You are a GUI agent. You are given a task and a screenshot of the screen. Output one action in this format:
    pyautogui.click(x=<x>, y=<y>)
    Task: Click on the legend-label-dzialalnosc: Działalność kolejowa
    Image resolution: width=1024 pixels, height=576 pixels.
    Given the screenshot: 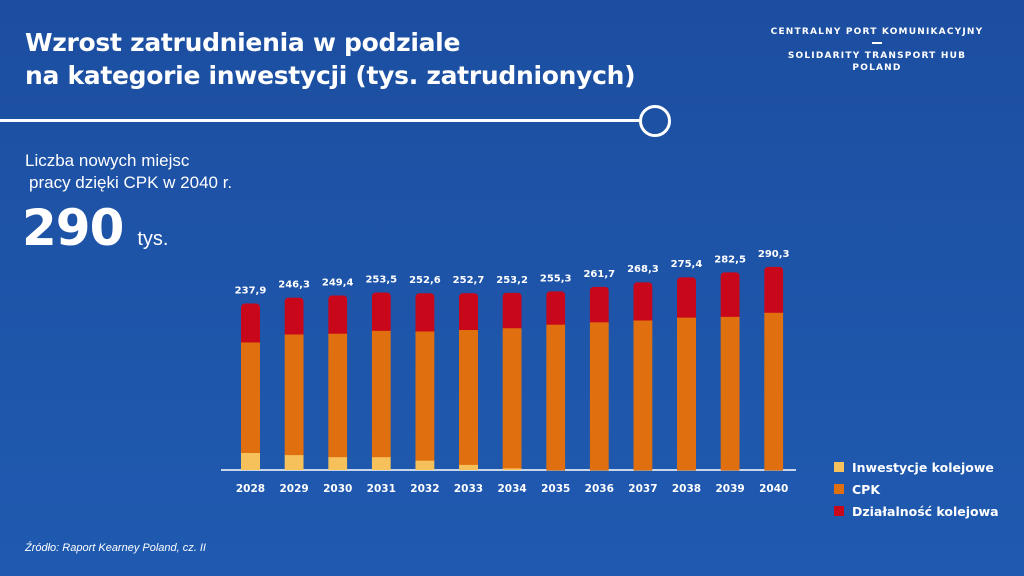 What is the action you would take?
    pyautogui.click(x=925, y=511)
    